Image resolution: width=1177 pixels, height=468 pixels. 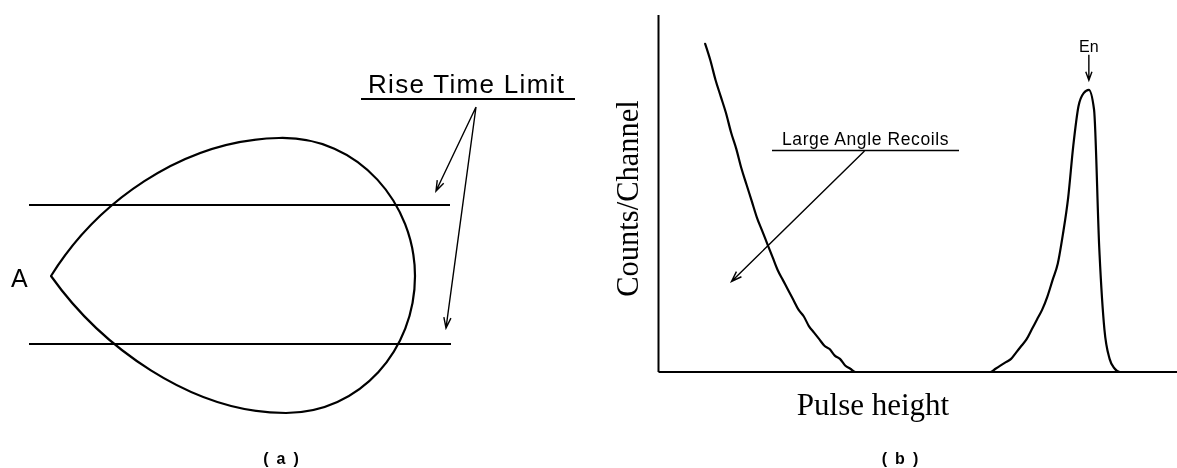 What do you see at coordinates (19, 278) in the screenshot?
I see `text: A` at bounding box center [19, 278].